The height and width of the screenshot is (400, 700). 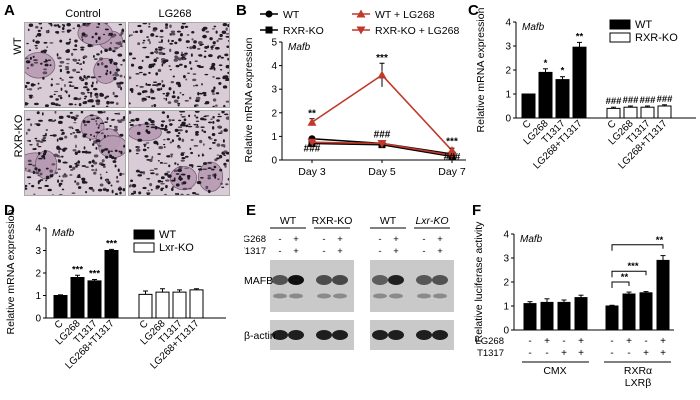 I want to click on chart-f-bar, so click(x=564, y=316).